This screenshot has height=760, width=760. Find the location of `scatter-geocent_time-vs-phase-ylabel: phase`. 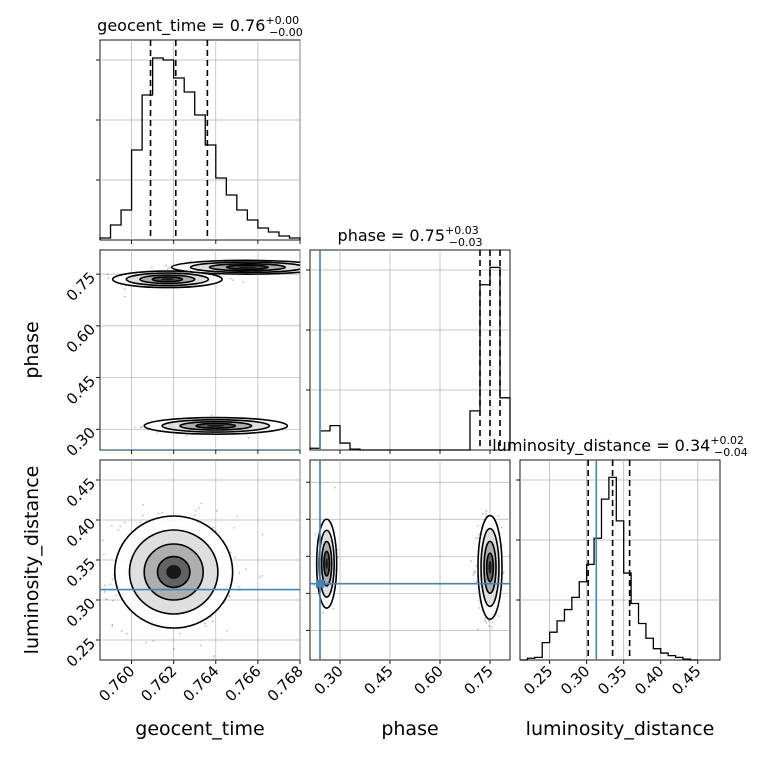

scatter-geocent_time-vs-phase-ylabel: phase is located at coordinates (32, 349).